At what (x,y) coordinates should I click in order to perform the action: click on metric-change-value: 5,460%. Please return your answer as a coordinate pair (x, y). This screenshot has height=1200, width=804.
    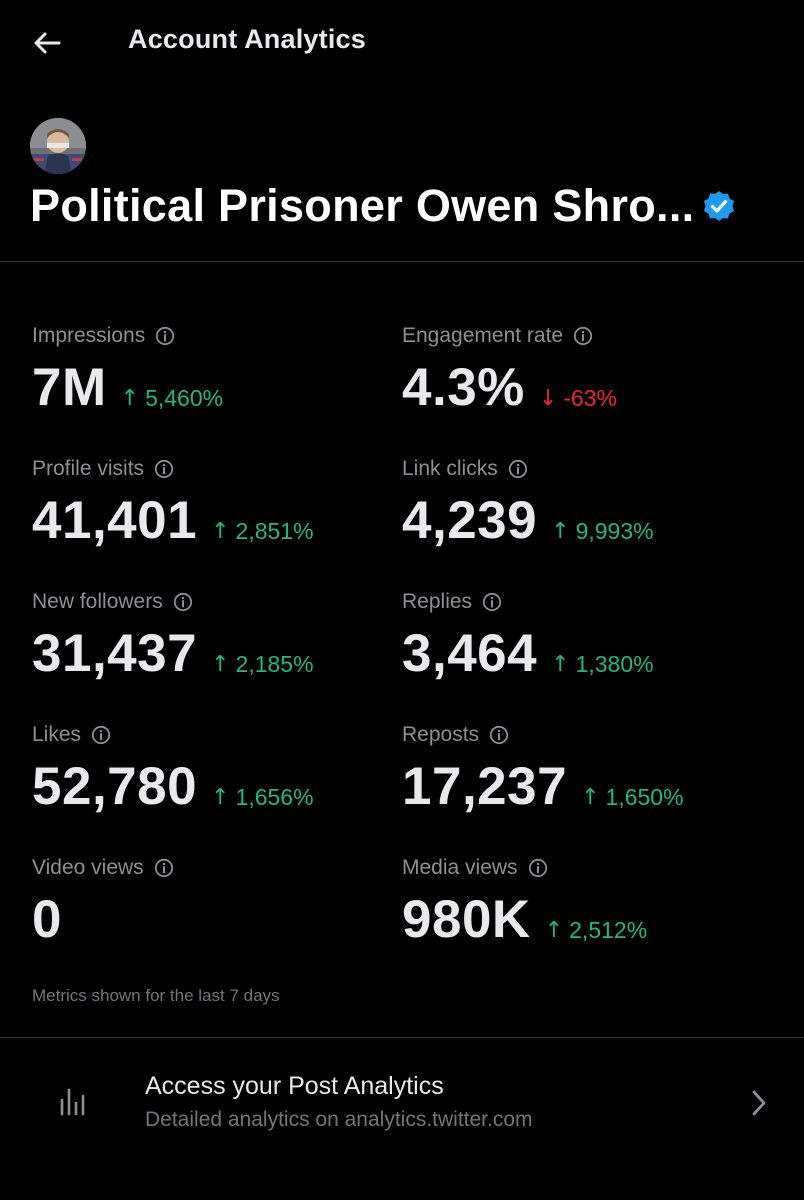
    Looking at the image, I should click on (184, 398).